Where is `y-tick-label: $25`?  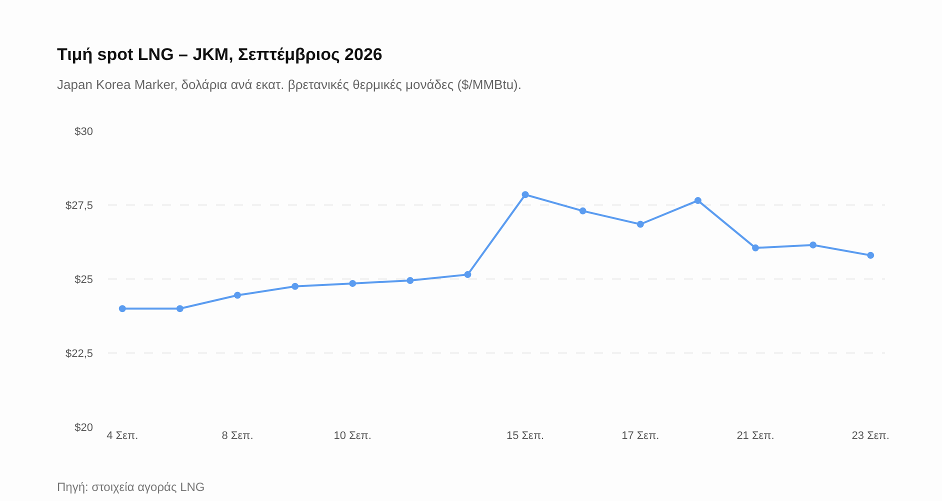
y-tick-label: $25 is located at coordinates (83, 280).